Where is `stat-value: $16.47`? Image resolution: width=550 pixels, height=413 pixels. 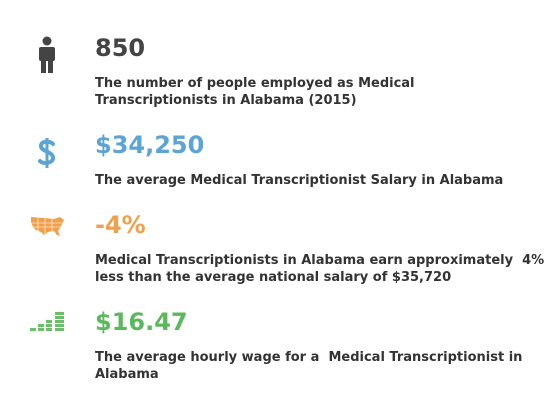
stat-value: $16.47 is located at coordinates (141, 322).